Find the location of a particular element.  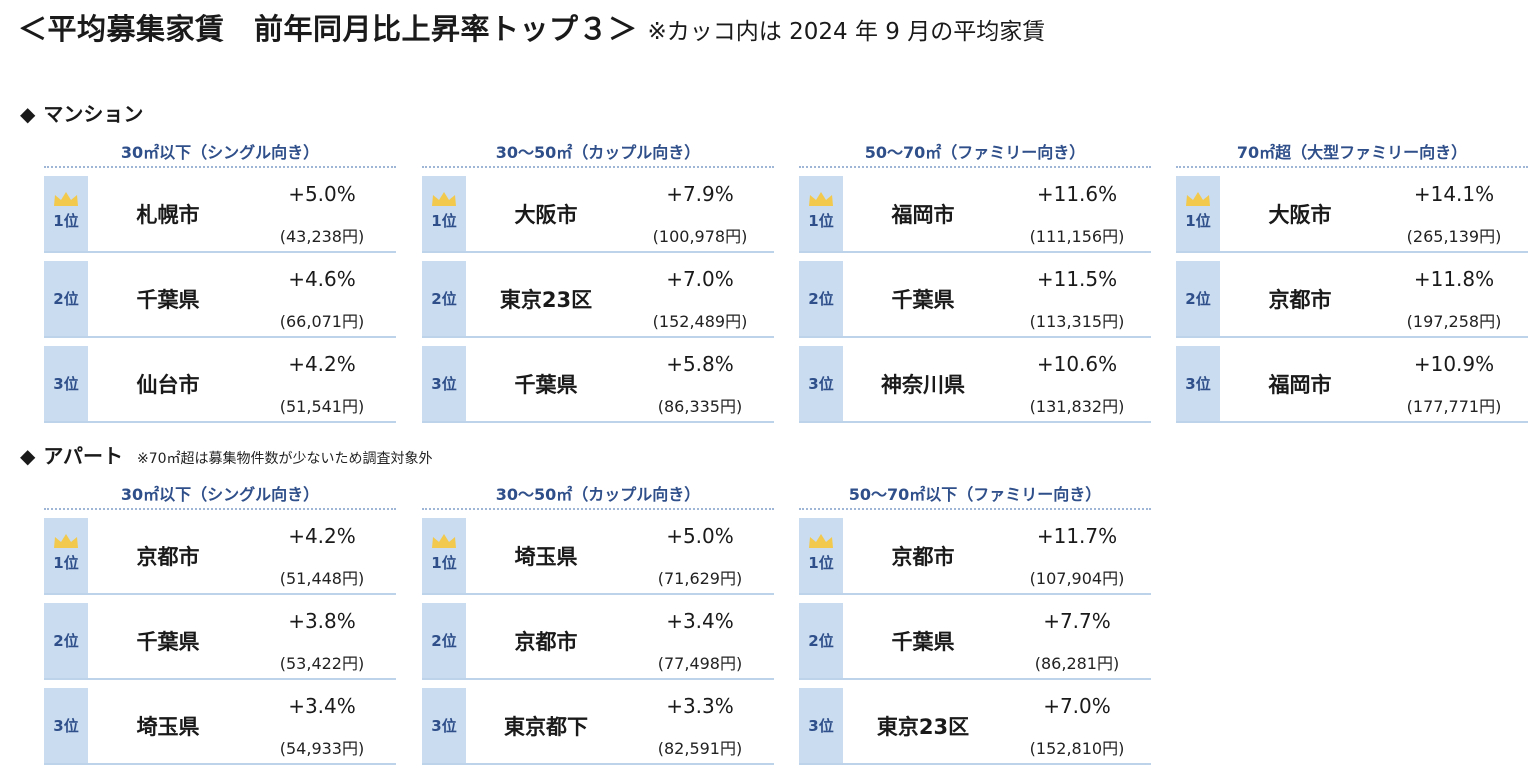

ranking-row: 3位 東京都下 +3.3% (82,591円) is located at coordinates (598, 726).